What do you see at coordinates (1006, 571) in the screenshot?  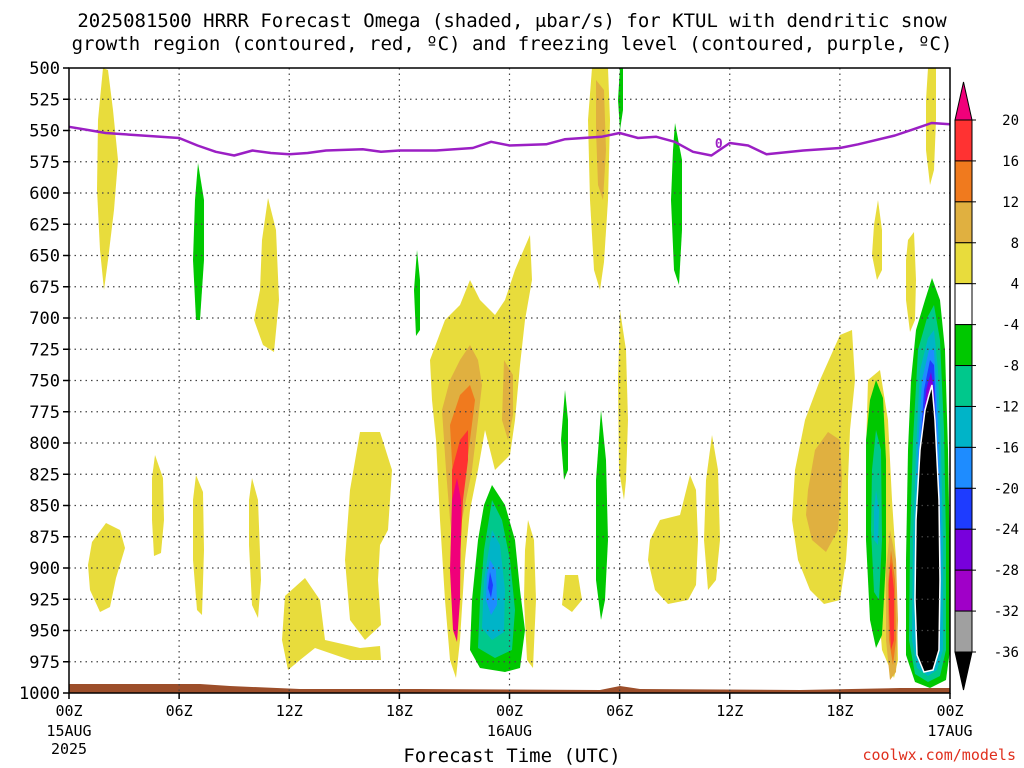 I see `colorbar-label: -28` at bounding box center [1006, 571].